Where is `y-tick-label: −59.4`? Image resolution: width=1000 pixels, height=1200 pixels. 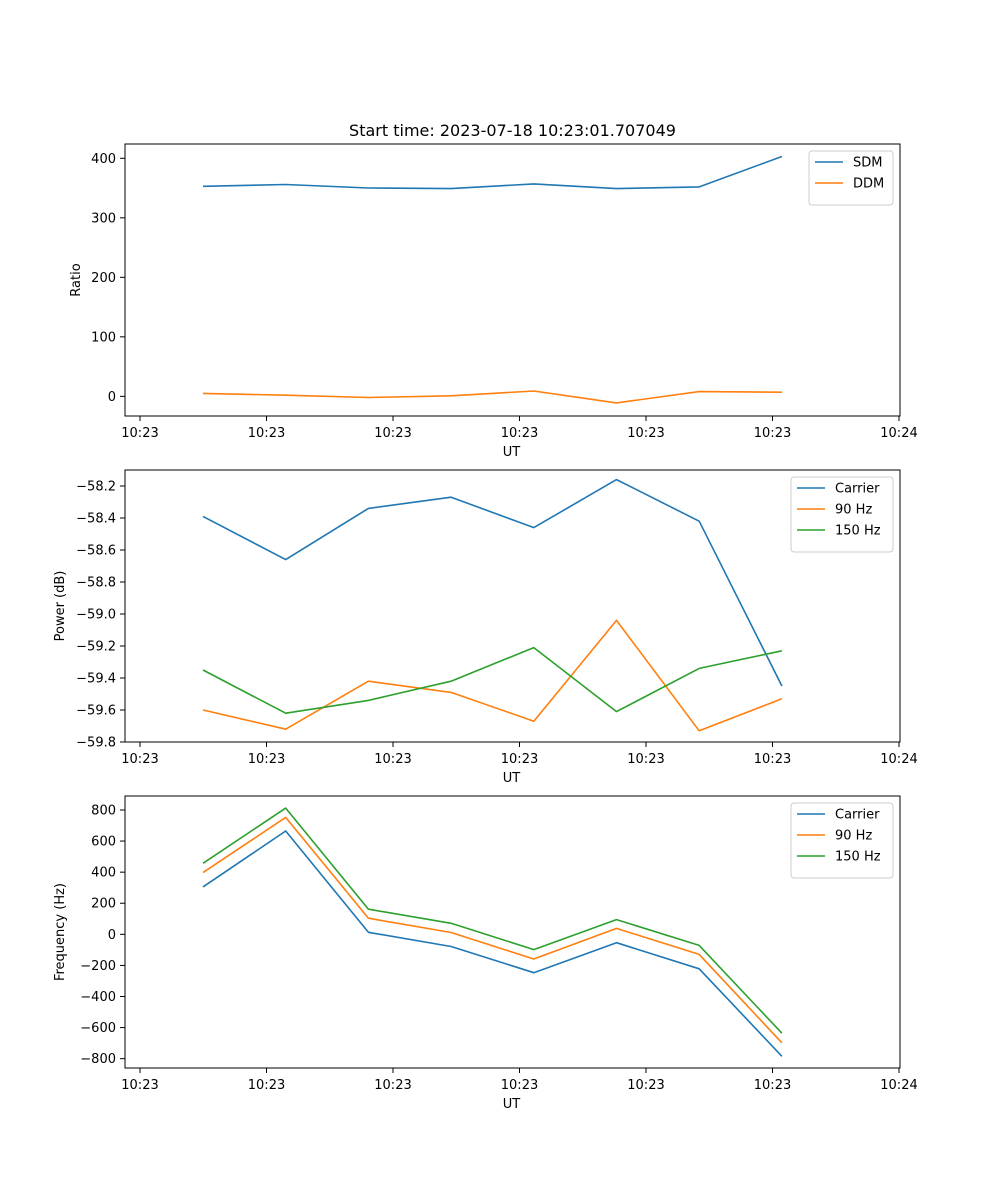
y-tick-label: −59.4 is located at coordinates (96, 679).